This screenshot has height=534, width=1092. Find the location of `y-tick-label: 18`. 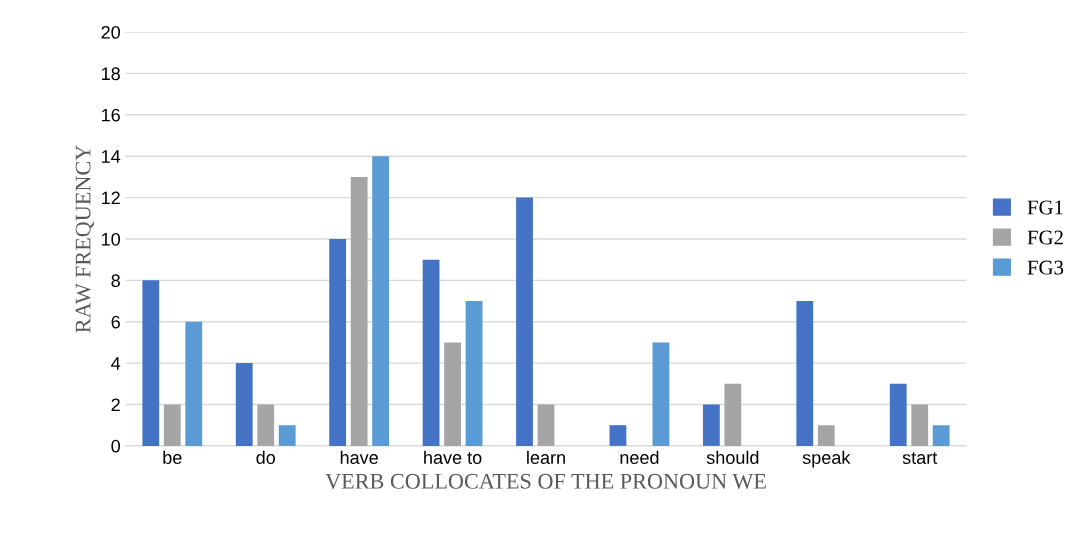

y-tick-label: 18 is located at coordinates (111, 74).